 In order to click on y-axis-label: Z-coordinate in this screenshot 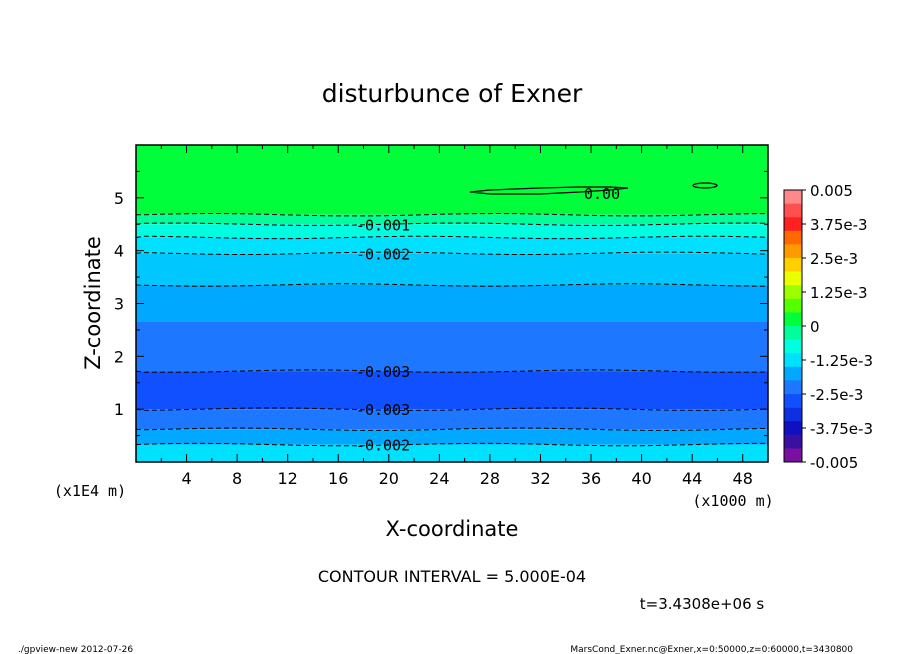, I will do `click(93, 303)`.